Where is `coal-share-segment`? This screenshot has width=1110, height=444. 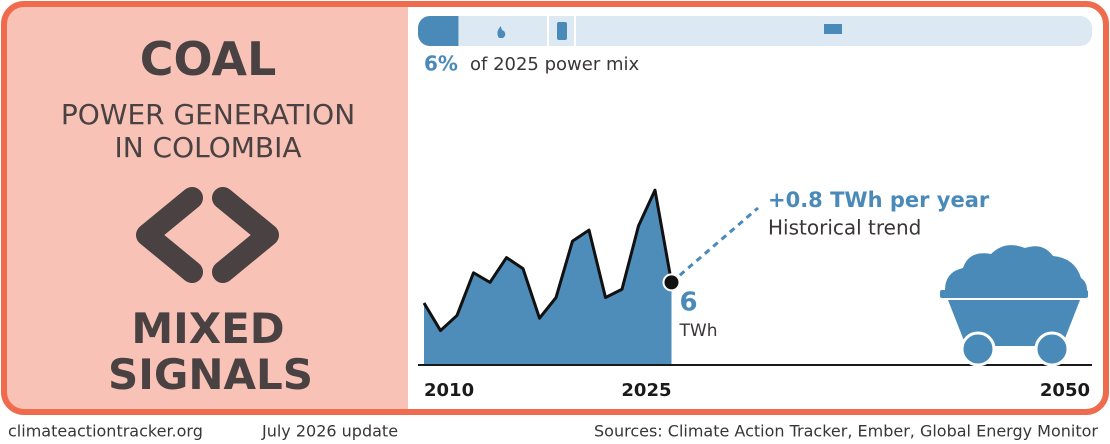
coal-share-segment is located at coordinates (438, 31).